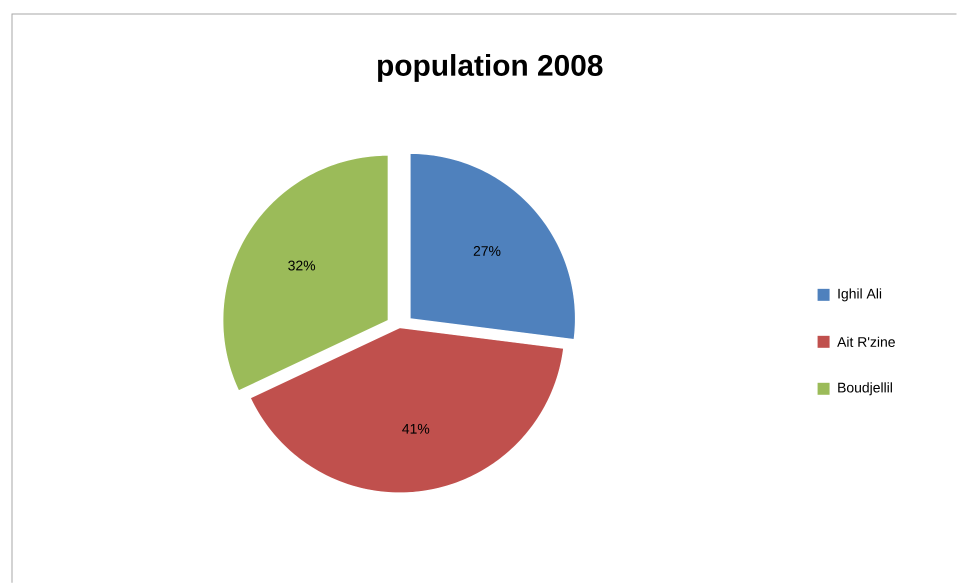 The image size is (957, 583). I want to click on legend-label: Boudjellil, so click(865, 389).